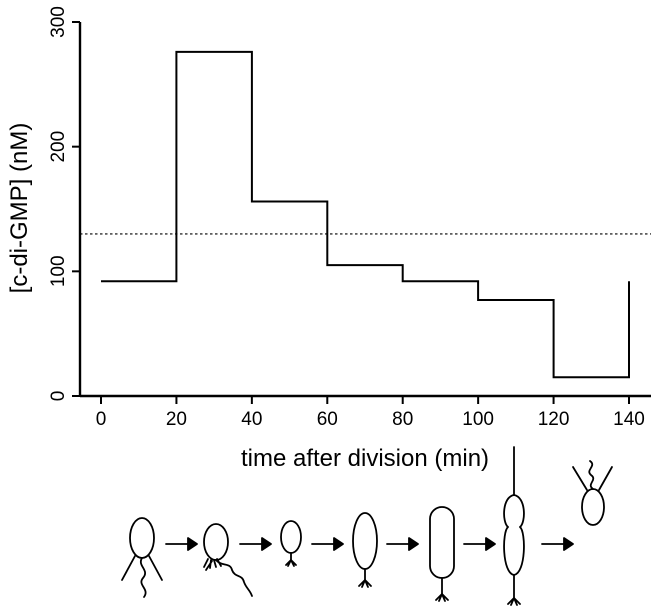 The image size is (659, 612). I want to click on x-tick-label: 80, so click(402, 419).